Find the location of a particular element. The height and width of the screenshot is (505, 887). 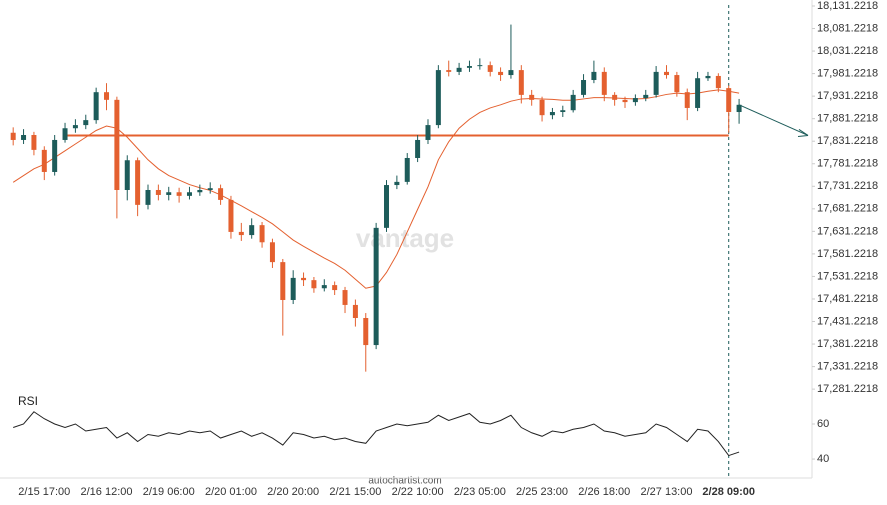

x-tick-label: 2/27 13:00 is located at coordinates (666, 492).